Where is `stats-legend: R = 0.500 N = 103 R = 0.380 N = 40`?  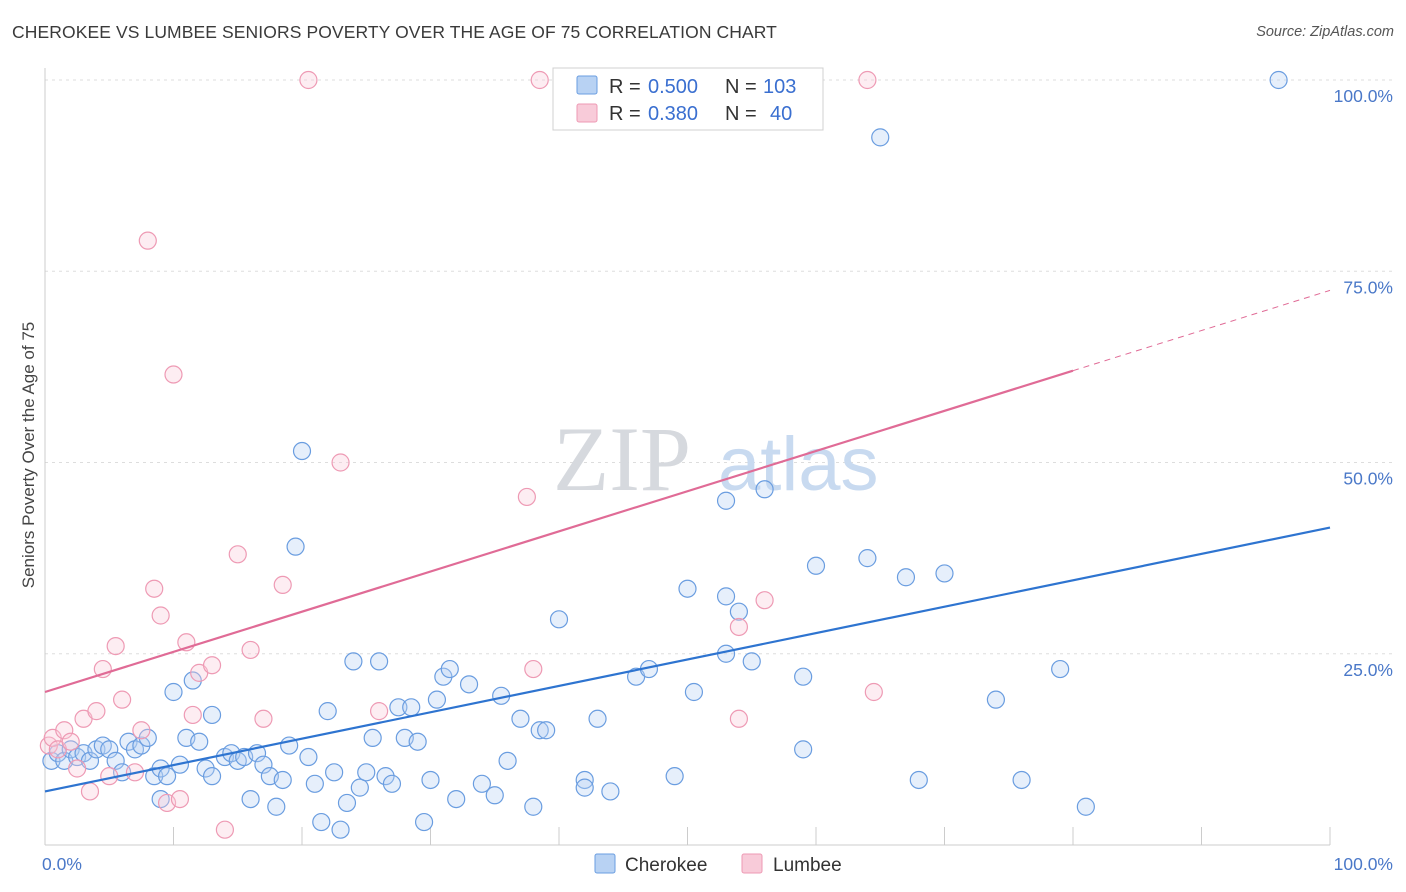
stats-legend: R = 0.500 N = 103 R = 0.380 N = 40 is located at coordinates (688, 99).